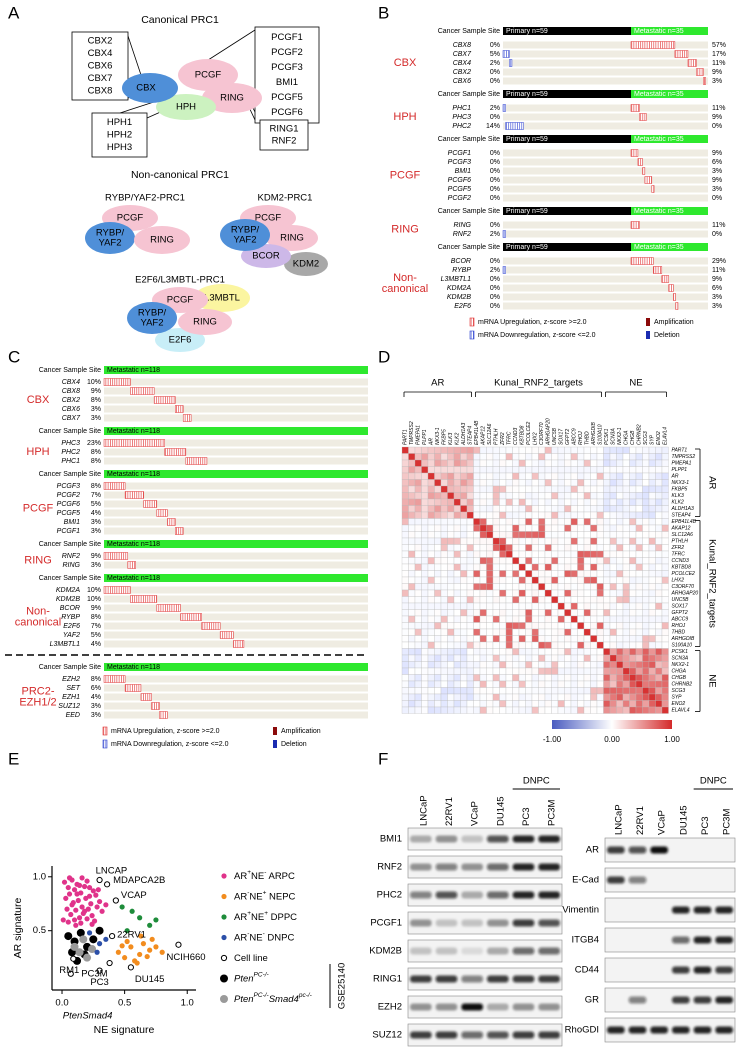 This screenshot has height=1050, width=737. I want to click on point-annotation: MDAPCA2B, so click(139, 880).